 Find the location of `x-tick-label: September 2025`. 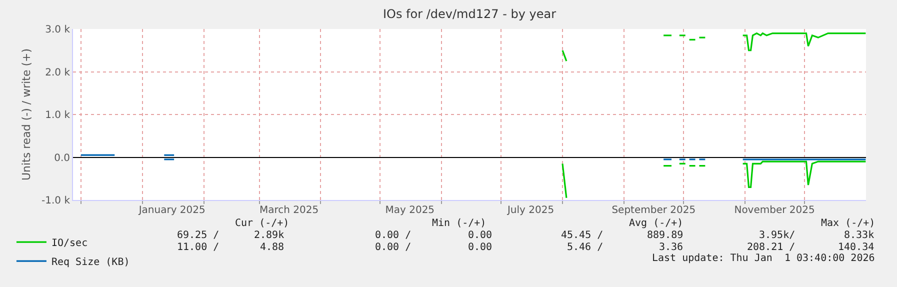

x-tick-label: September 2025 is located at coordinates (654, 210).